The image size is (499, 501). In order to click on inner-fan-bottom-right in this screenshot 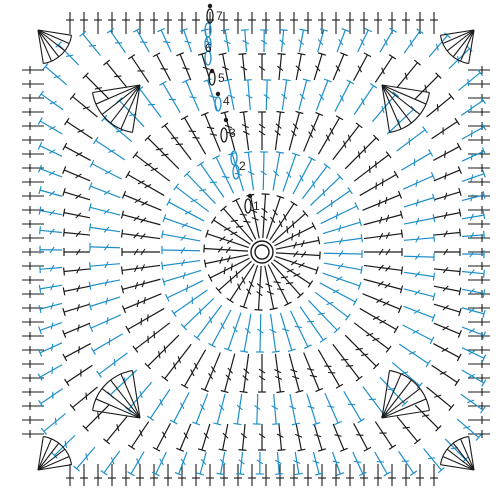, I will do `click(405, 394)`.